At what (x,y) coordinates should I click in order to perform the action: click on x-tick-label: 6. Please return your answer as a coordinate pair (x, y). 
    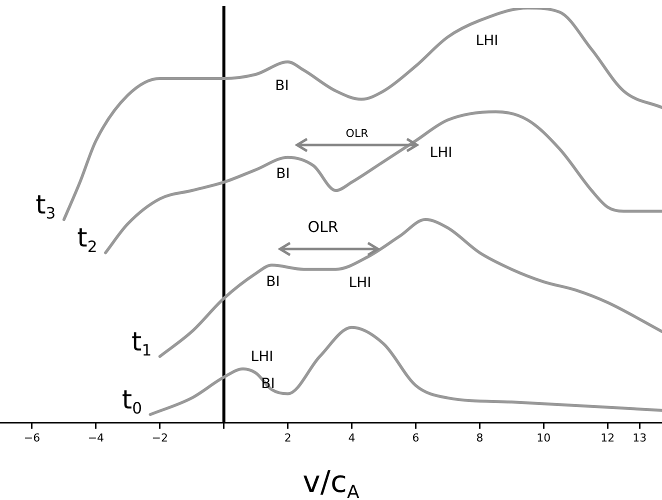
    Looking at the image, I should click on (416, 437).